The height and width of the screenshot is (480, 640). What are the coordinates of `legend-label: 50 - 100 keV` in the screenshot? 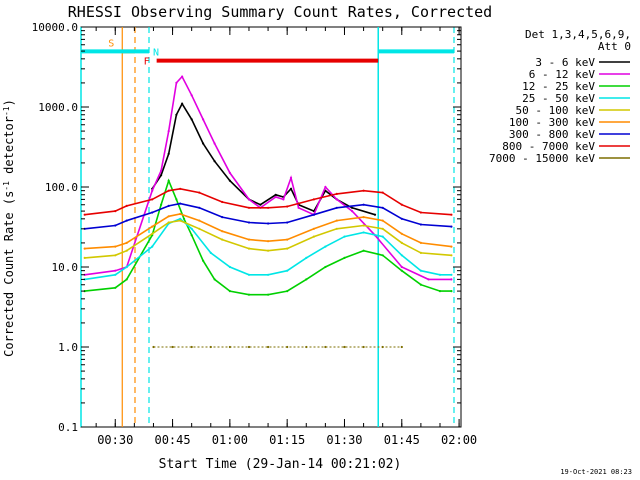 It's located at (556, 110).